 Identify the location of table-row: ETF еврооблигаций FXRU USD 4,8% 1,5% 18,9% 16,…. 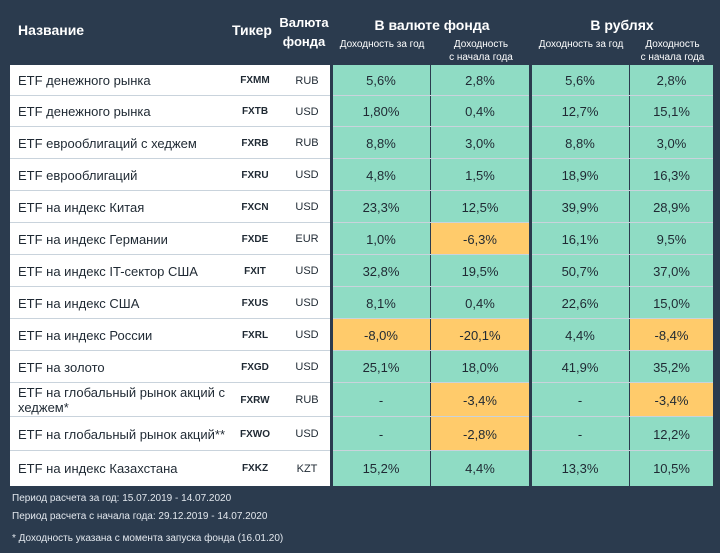
(361, 175).